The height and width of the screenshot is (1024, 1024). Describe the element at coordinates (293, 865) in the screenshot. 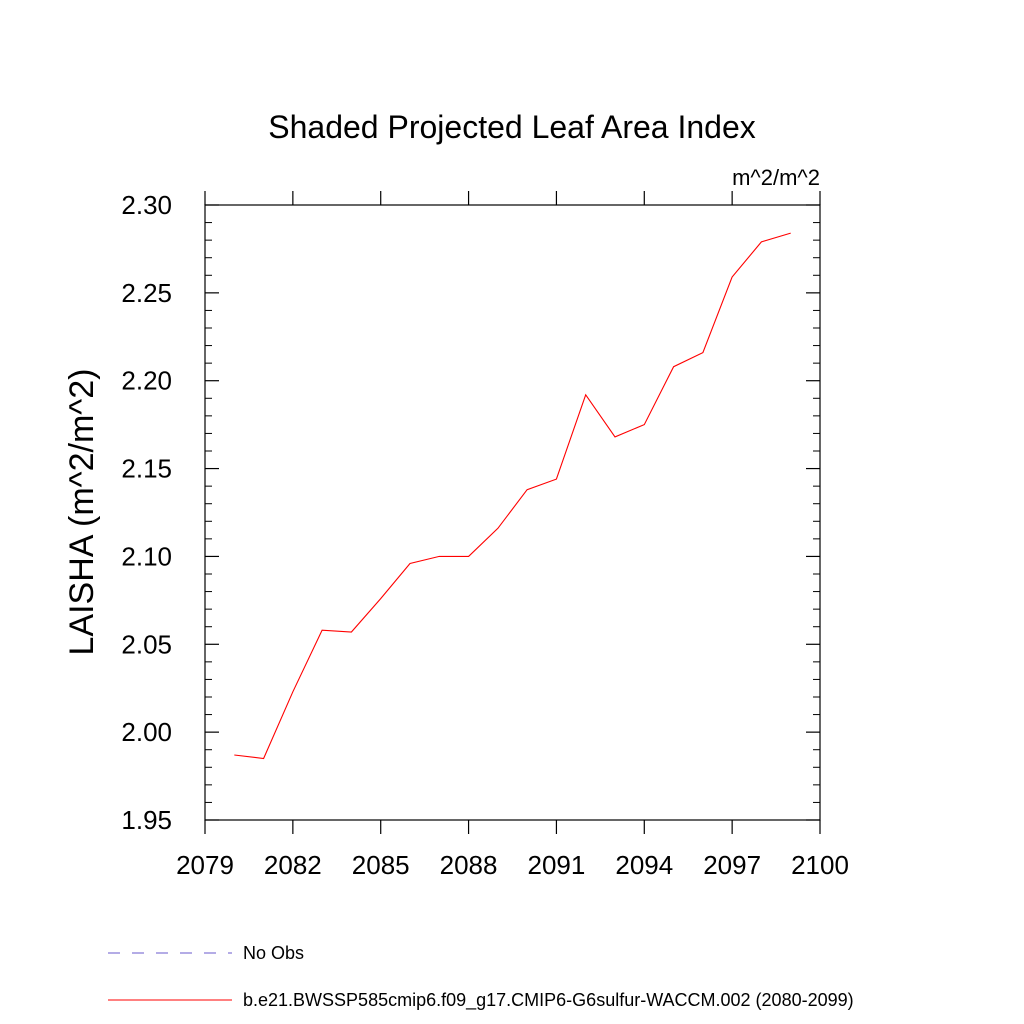

I see `x-tick-label: 2082` at that location.